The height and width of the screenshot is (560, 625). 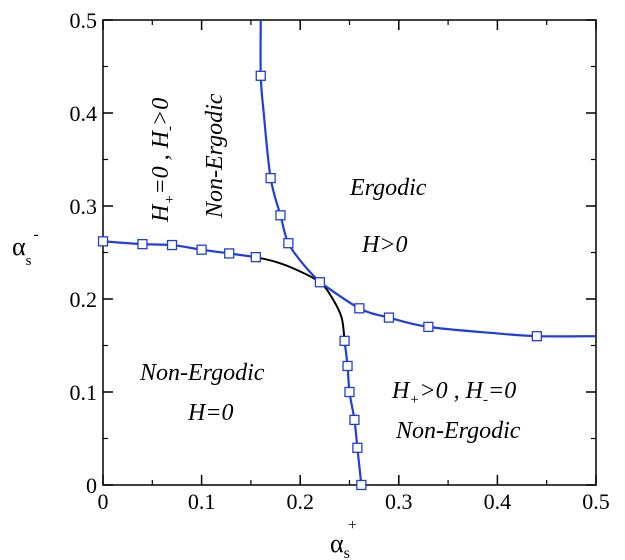 I want to click on y-tick-label: 0.4, so click(x=84, y=113).